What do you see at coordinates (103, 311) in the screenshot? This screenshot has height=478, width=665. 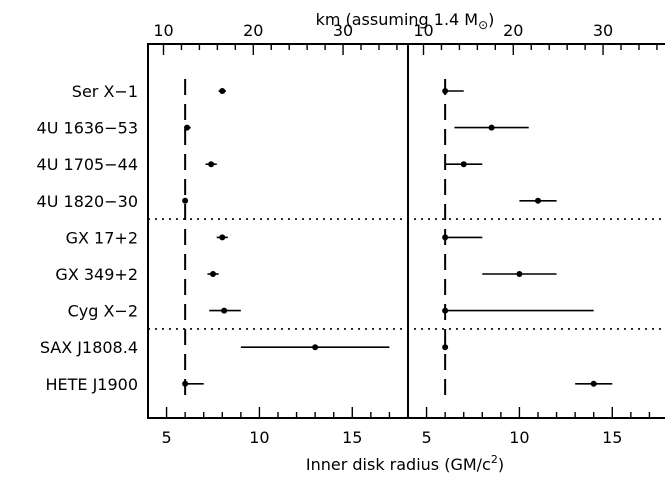 I see `source-label: Cyg X−2` at bounding box center [103, 311].